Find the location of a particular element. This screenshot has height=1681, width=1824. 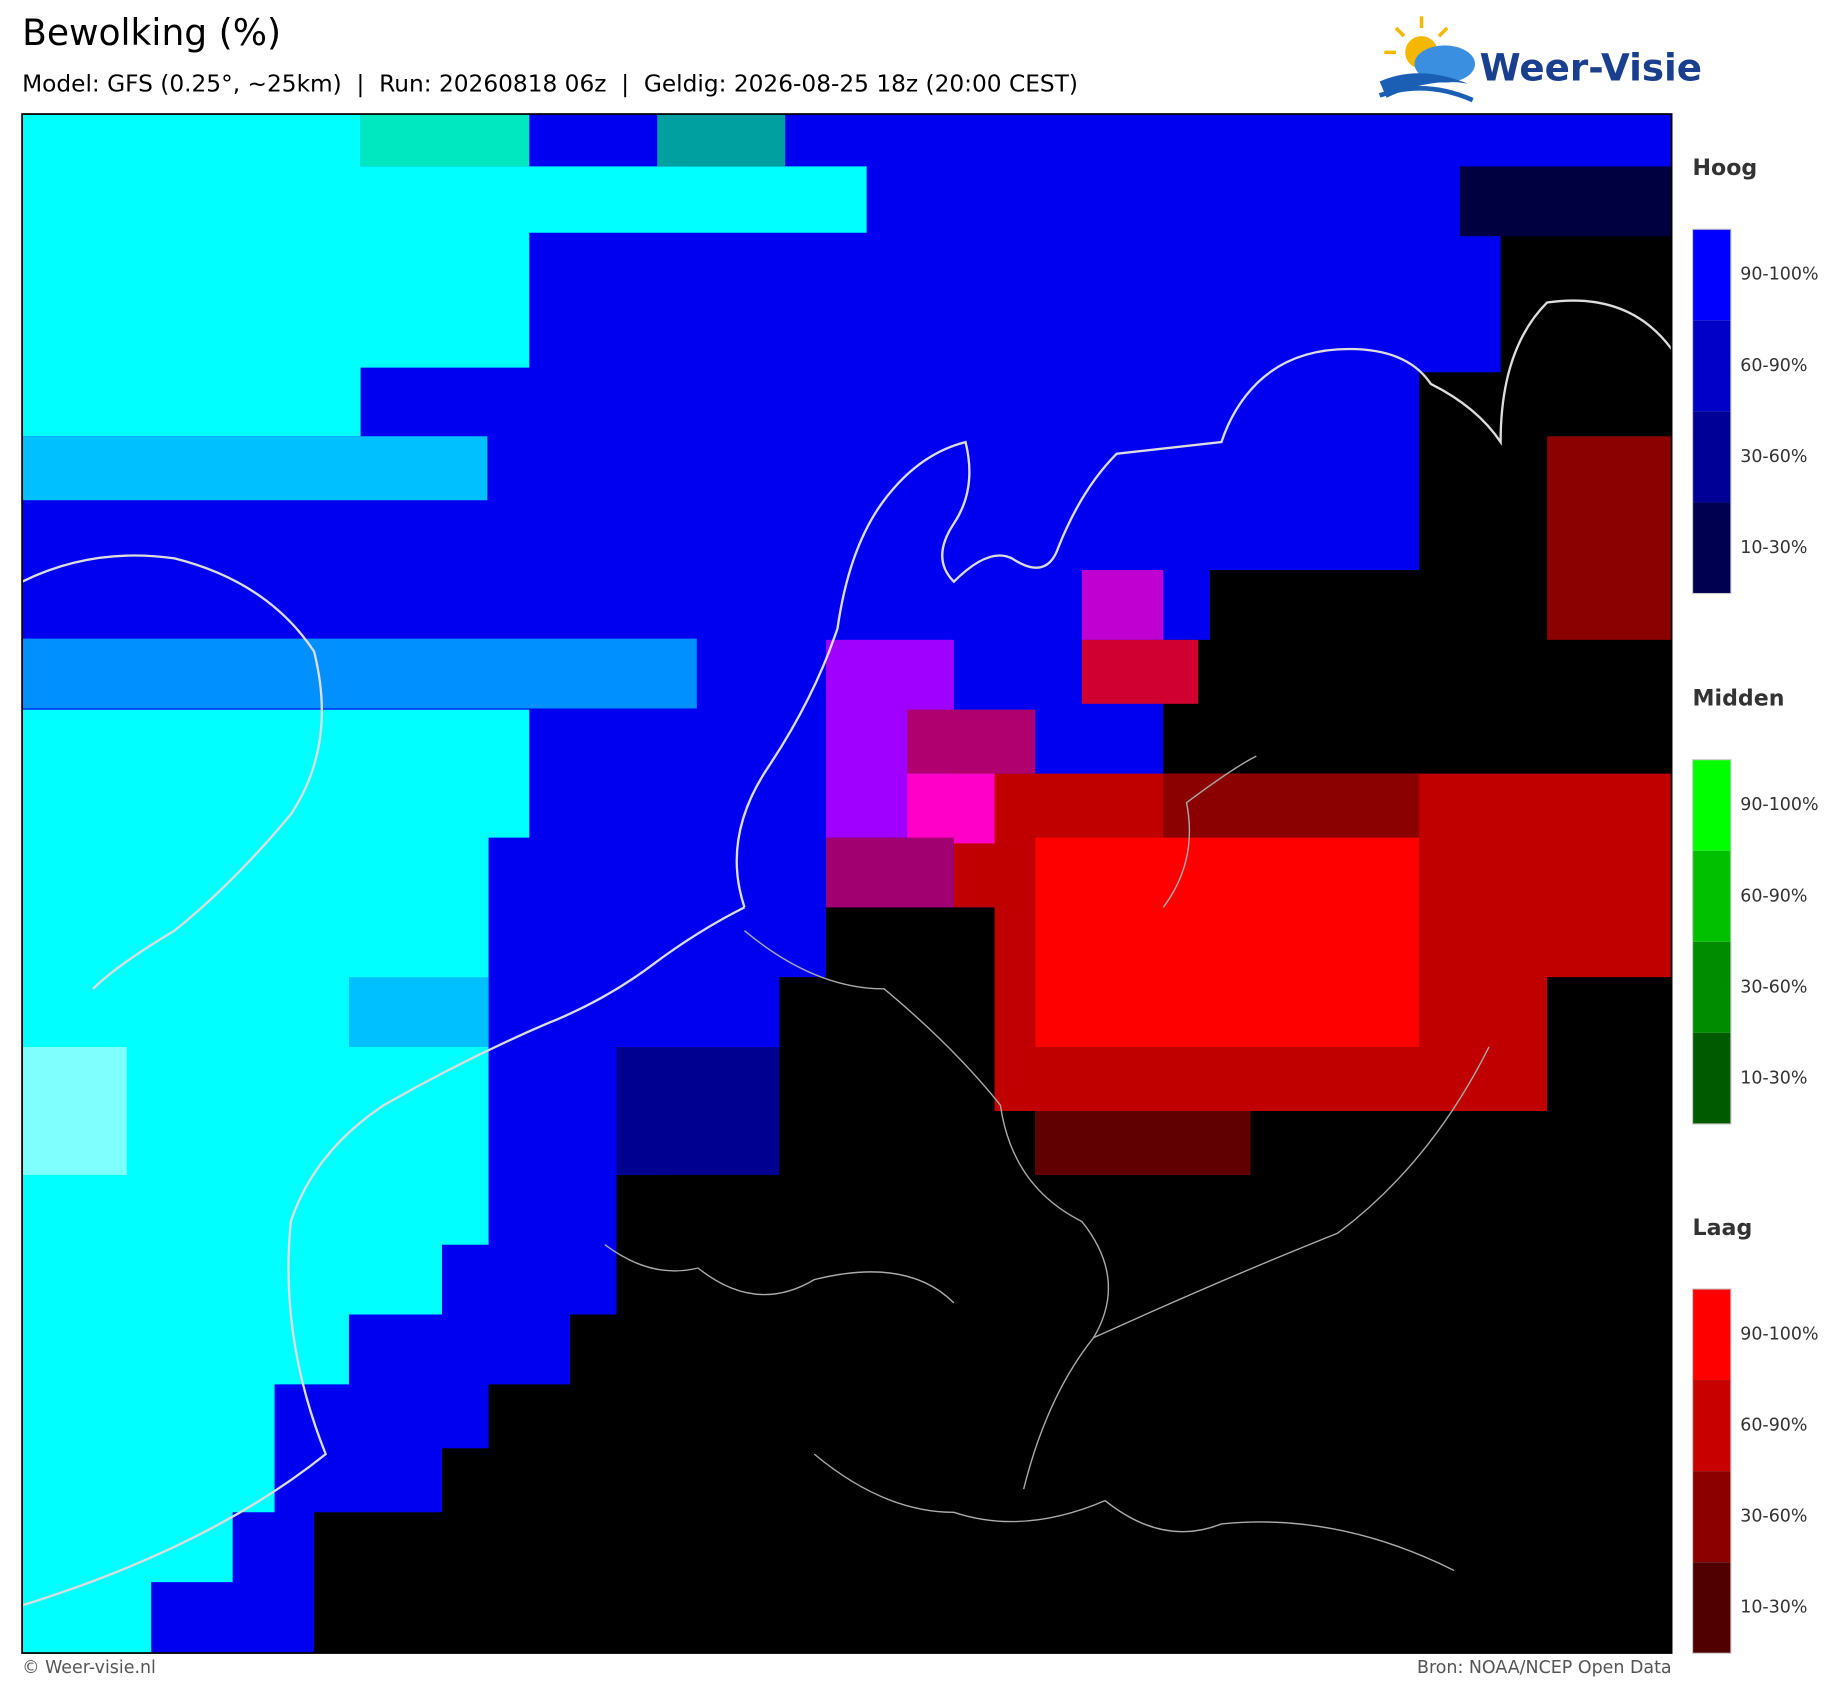

title: Bewolking (%) is located at coordinates (151, 33).